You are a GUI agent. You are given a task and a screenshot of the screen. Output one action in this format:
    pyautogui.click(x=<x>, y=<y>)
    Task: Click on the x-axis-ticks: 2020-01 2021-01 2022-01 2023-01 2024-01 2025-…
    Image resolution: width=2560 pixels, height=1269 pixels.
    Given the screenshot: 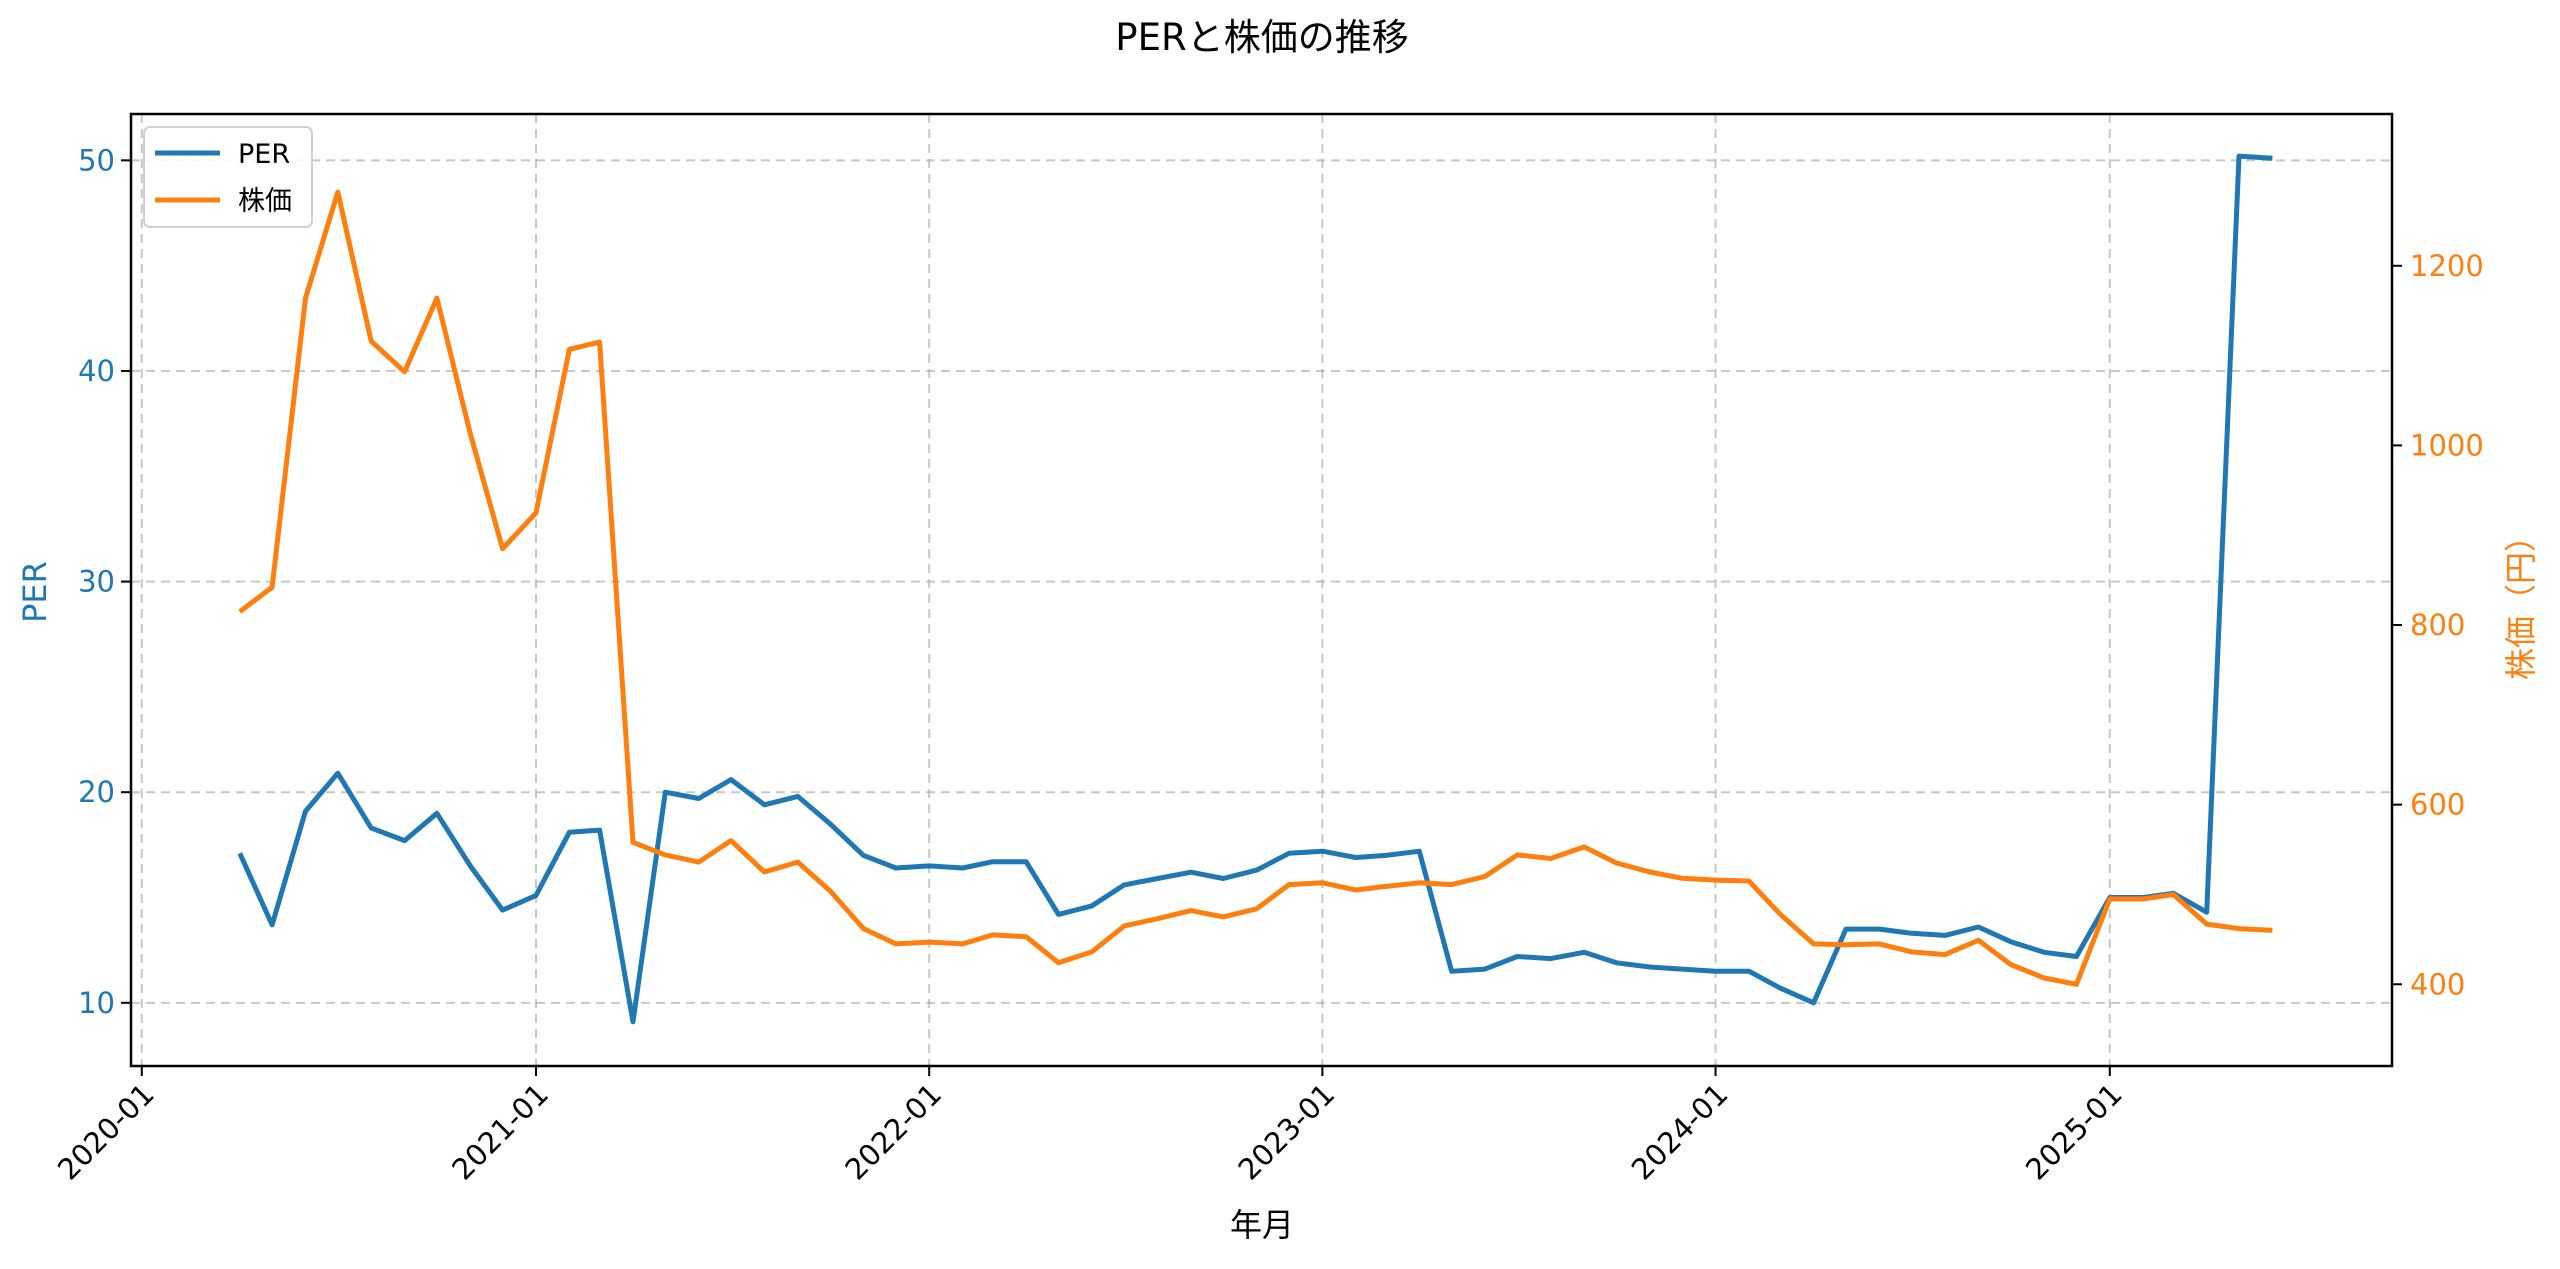 What is the action you would take?
    pyautogui.click(x=1090, y=1126)
    